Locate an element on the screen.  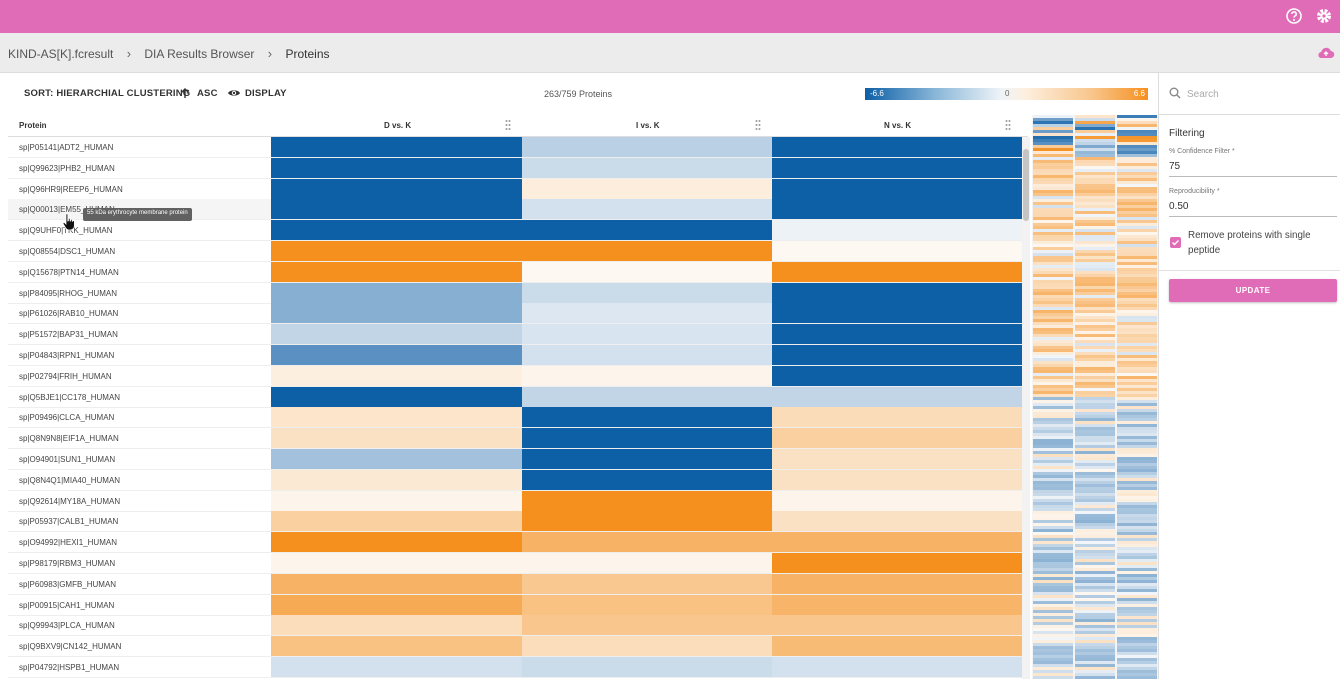
protein-id-label: sp|O94992|HEXI1_HUMAN is located at coordinates (68, 543).